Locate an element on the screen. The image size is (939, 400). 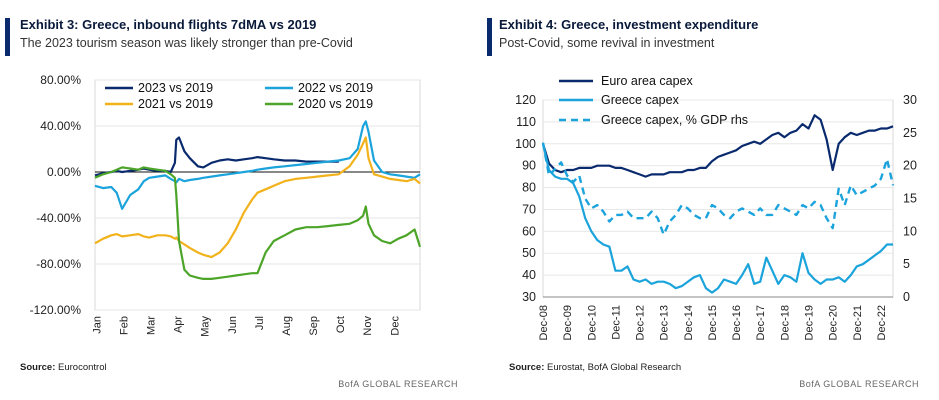
y-tick-label: 40.00% is located at coordinates (60, 126).